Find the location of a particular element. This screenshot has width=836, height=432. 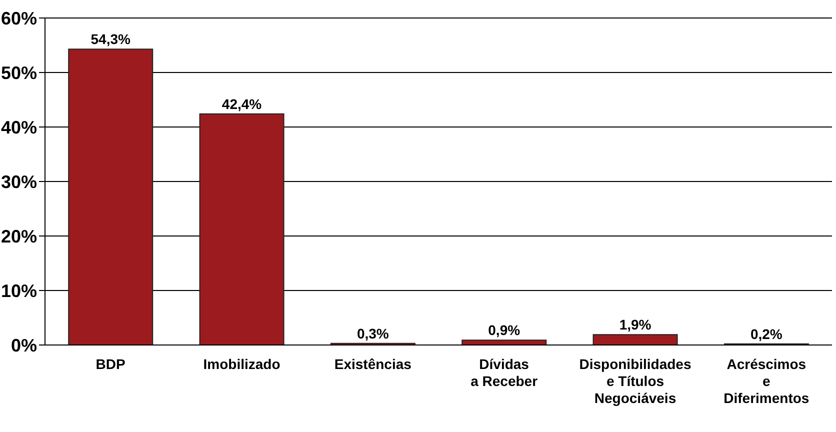

data-label: 42,4% is located at coordinates (242, 104).